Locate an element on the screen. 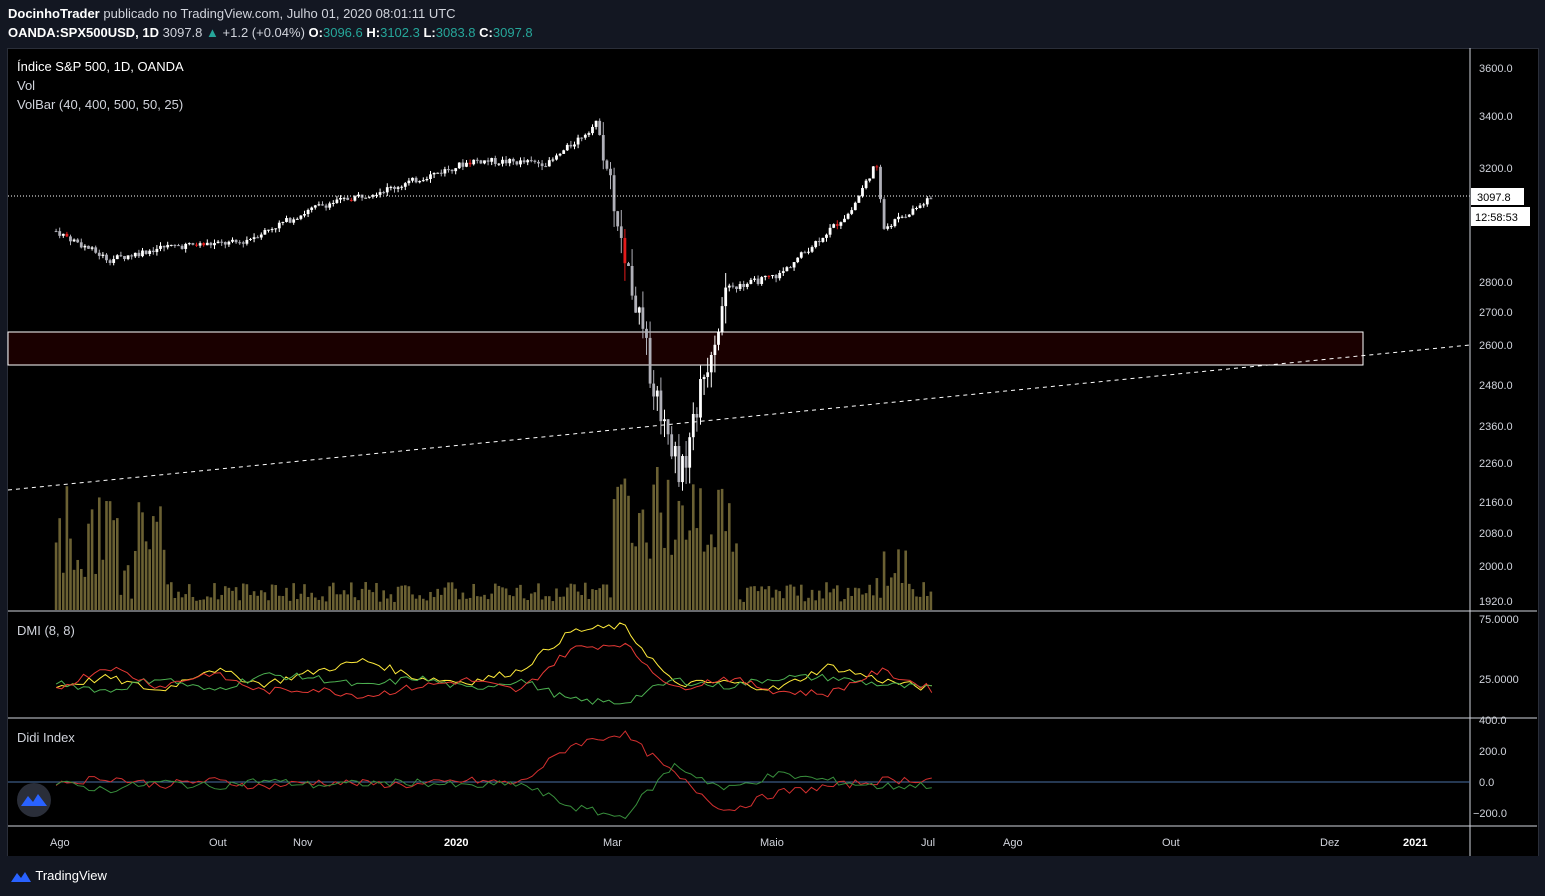  indicator-line-adx is located at coordinates (493, 657).